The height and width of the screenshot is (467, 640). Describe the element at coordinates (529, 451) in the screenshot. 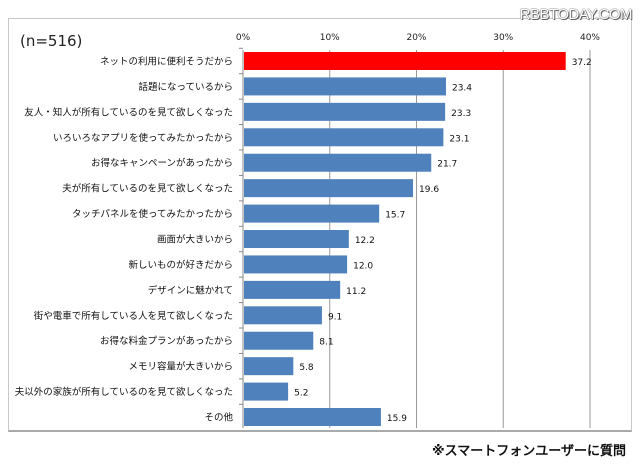

I see `footnote: ※スマートフォンユーザーに質問` at that location.